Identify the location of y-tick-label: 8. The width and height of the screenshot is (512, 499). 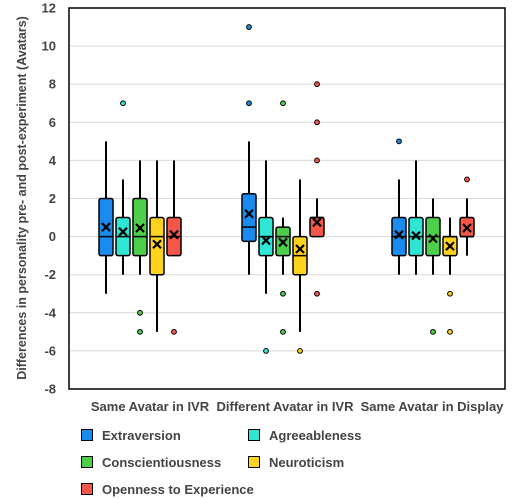
(52, 84).